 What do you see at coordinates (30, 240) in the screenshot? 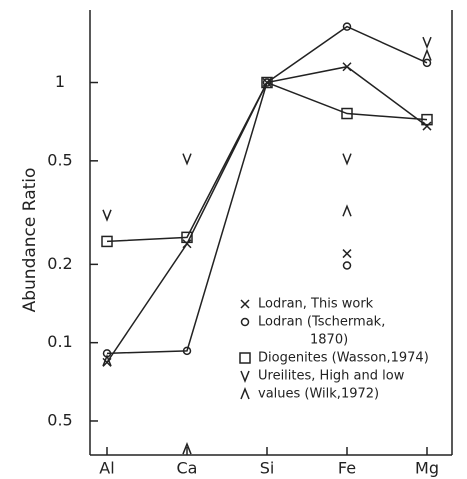
I see `y-axis-label: Abundance Ratio` at bounding box center [30, 240].